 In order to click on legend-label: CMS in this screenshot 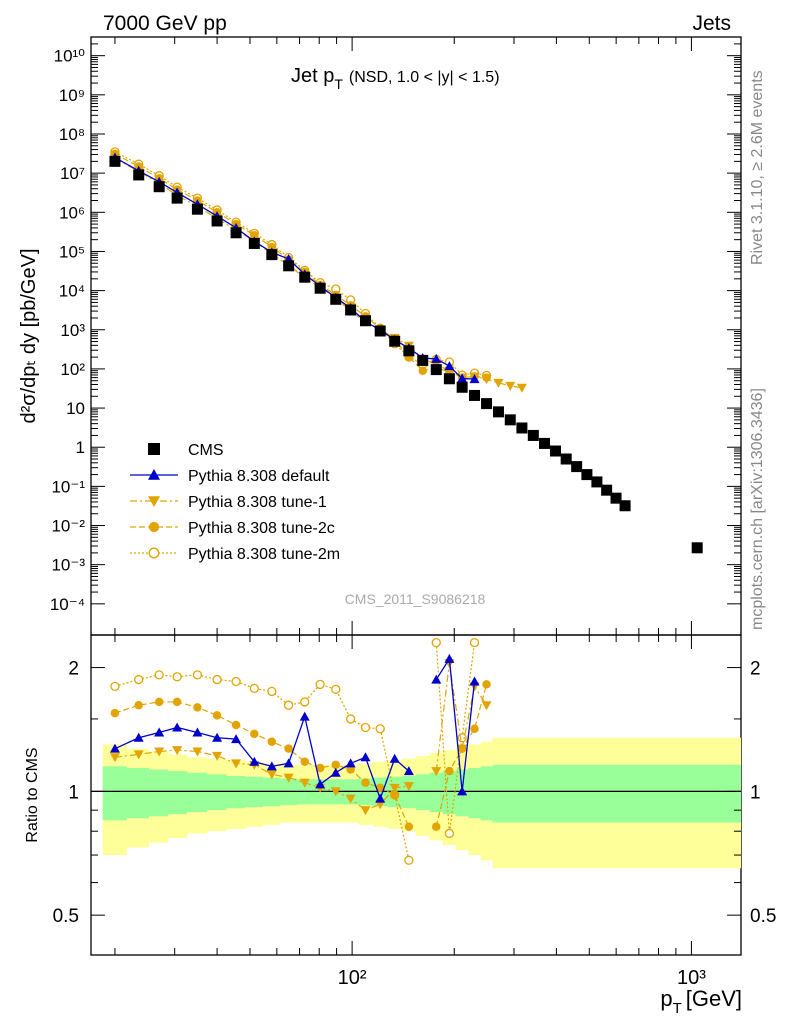, I will do `click(206, 450)`.